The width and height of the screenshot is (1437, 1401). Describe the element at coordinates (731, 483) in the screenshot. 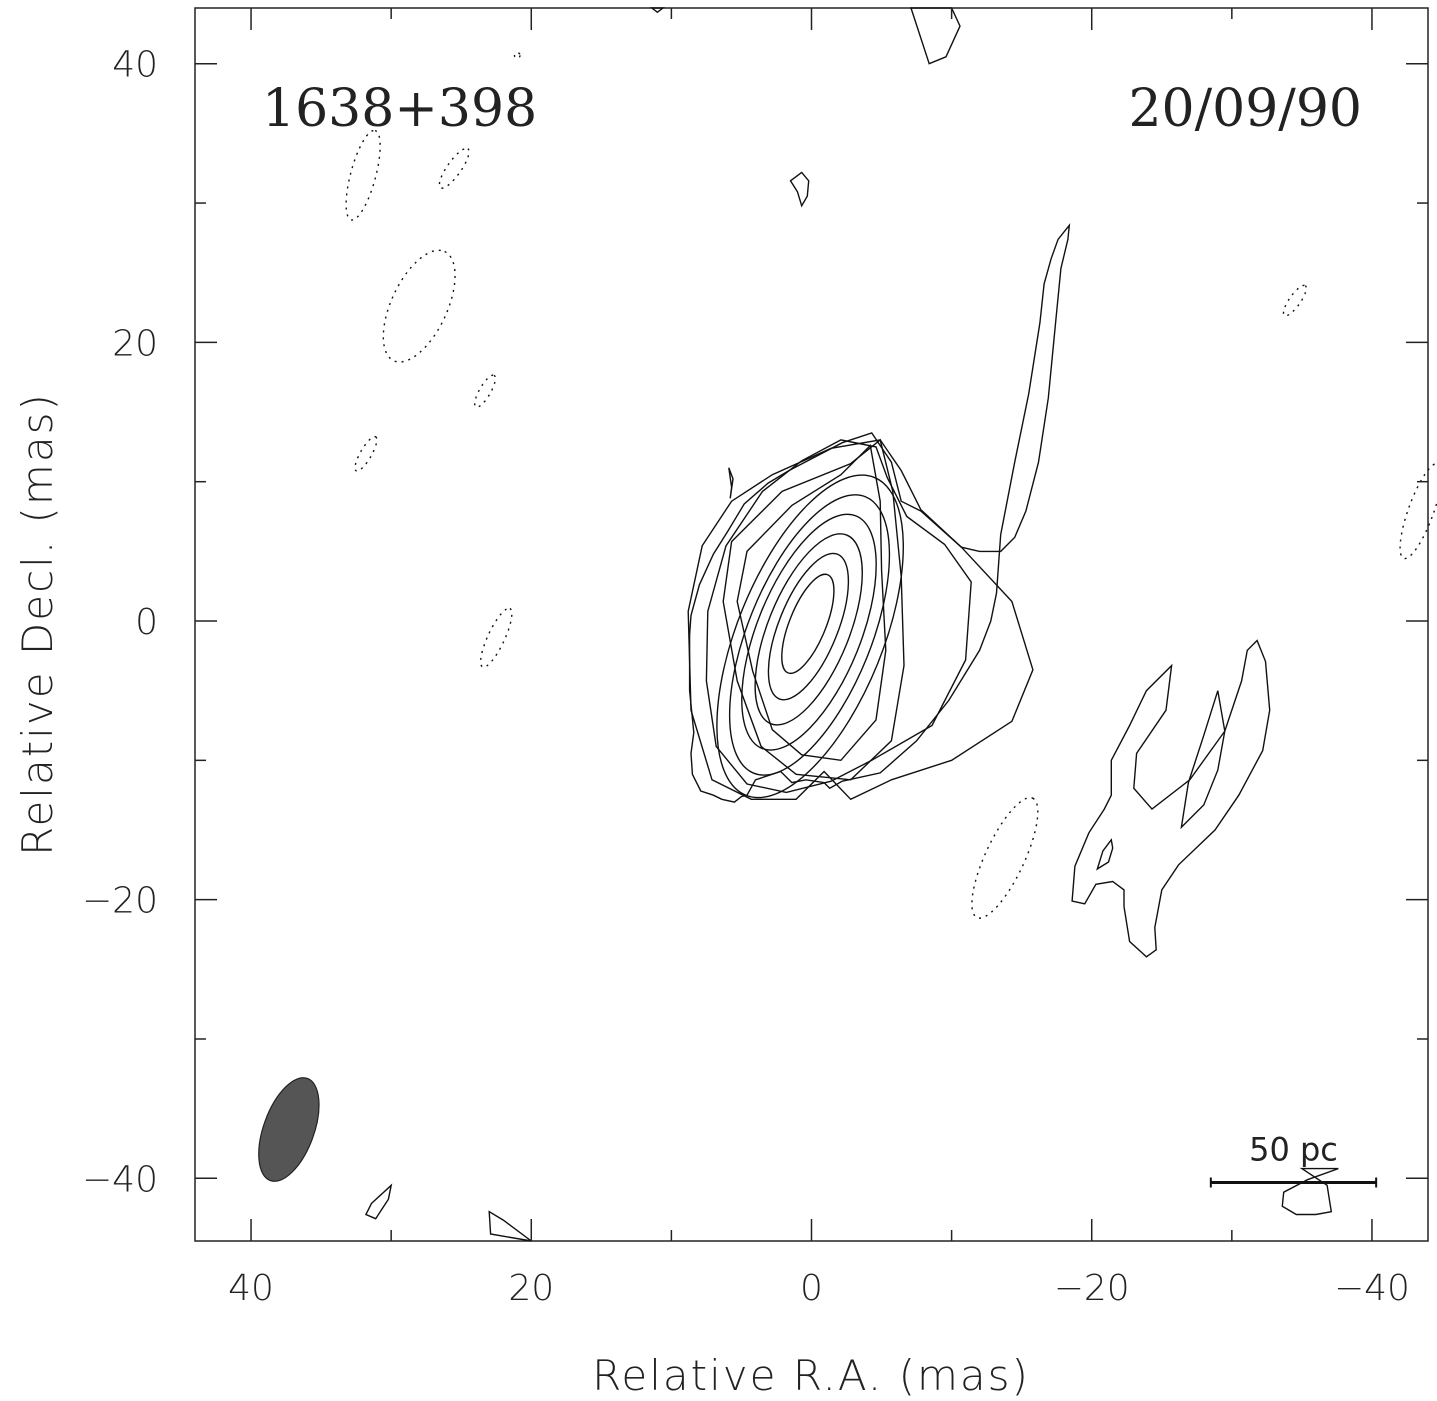

I see `small-blob-left` at that location.